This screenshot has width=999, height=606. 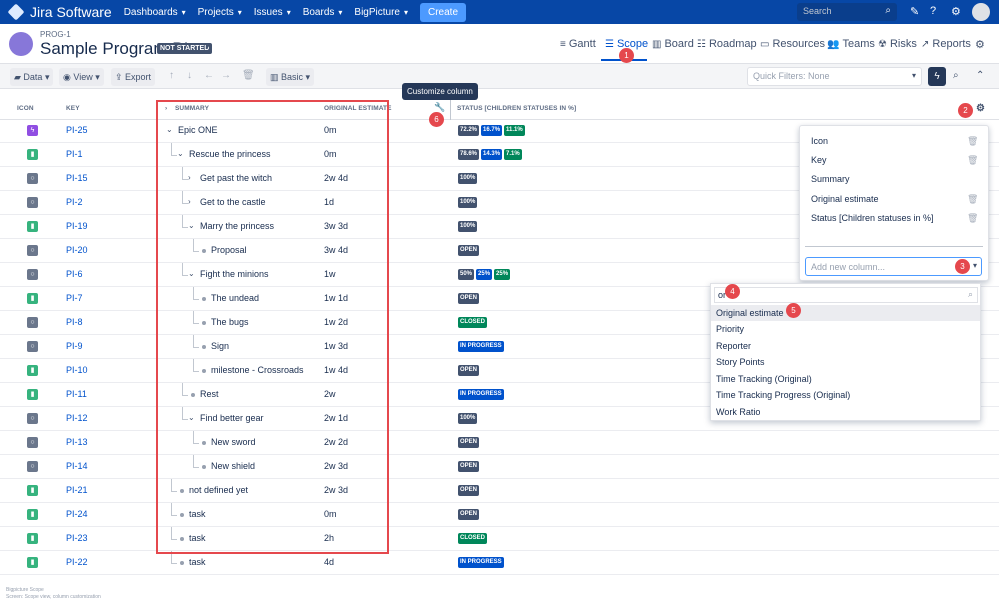 I want to click on tab-resources: ▭ Resources, so click(x=792, y=44).